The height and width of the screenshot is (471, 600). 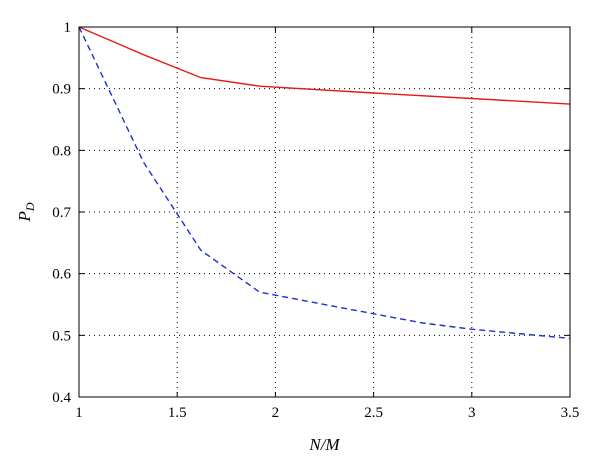 What do you see at coordinates (79, 413) in the screenshot?
I see `x-tick-label: 1` at bounding box center [79, 413].